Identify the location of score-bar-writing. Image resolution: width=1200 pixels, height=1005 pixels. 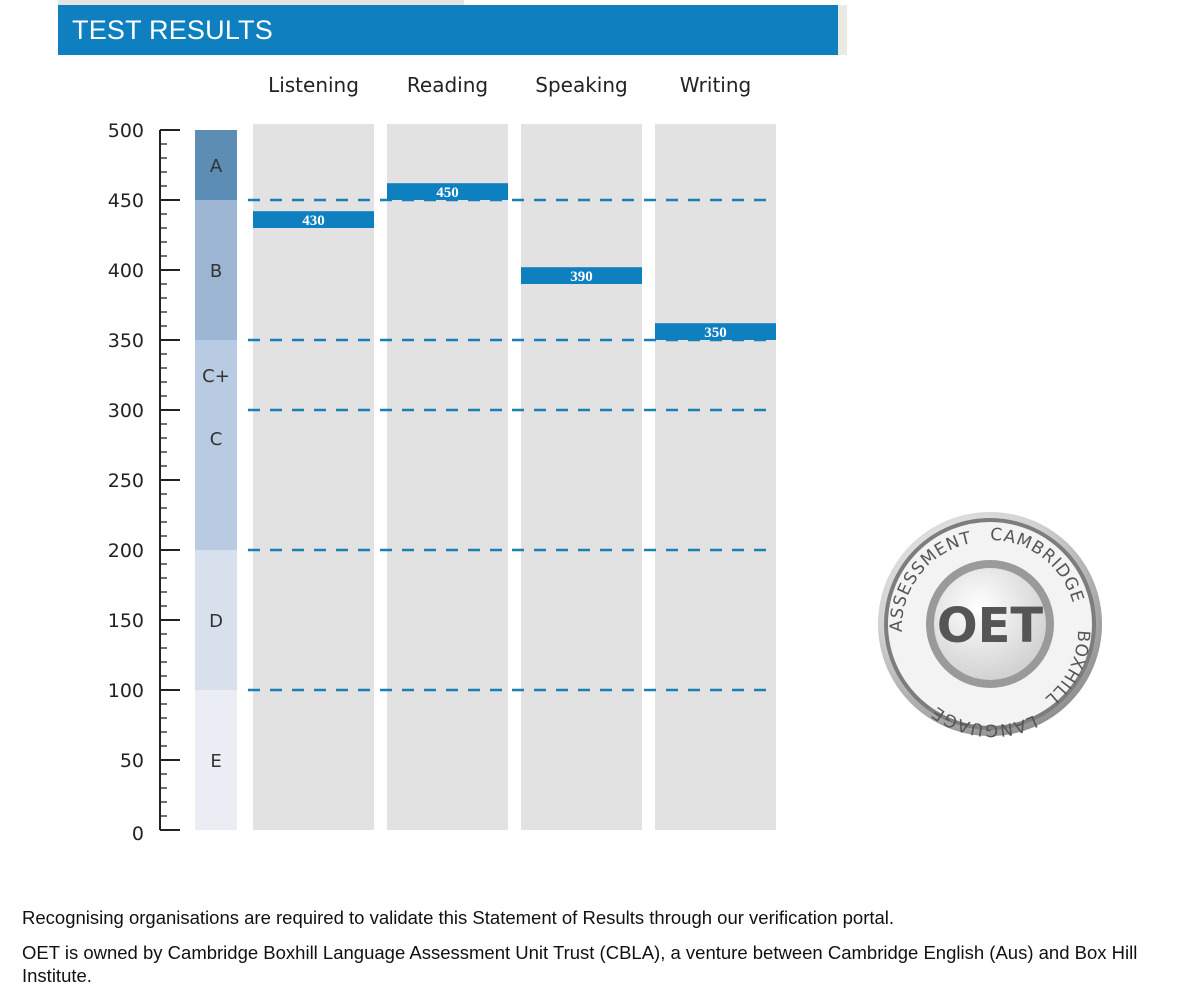
(715, 331).